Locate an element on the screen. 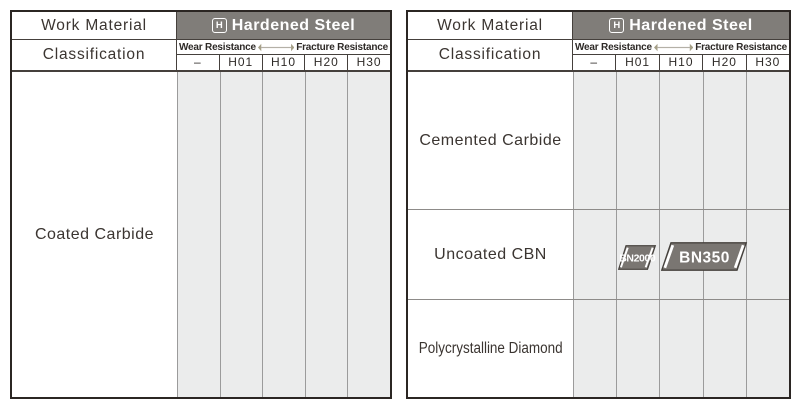 Image resolution: width=800 pixels, height=406 pixels. table-row-polycrystalline-diamond: Polycrystalline Diamond is located at coordinates (599, 348).